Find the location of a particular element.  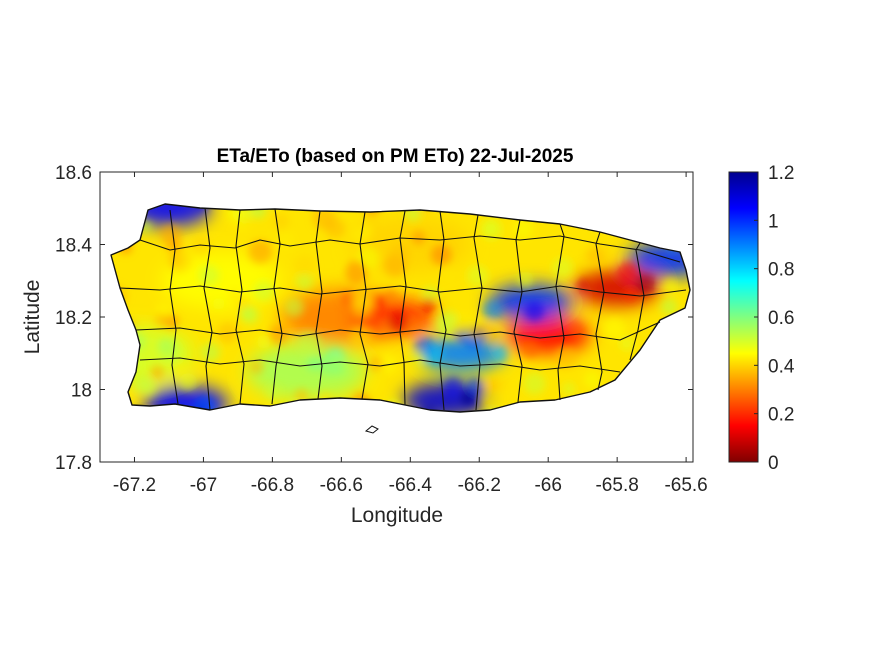

x-tick-label: -67.2 is located at coordinates (134, 485).